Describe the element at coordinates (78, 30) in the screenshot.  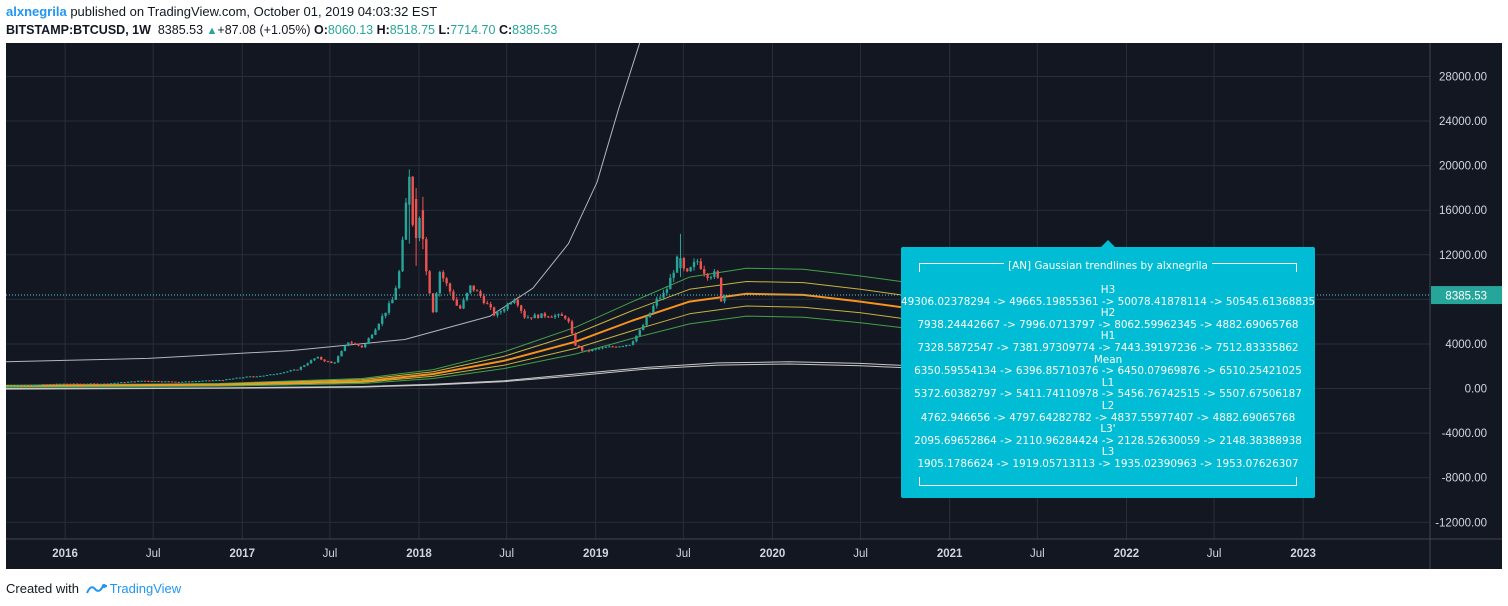
I see `symbol-name: BITSTAMP:BTCUSD, 1W` at that location.